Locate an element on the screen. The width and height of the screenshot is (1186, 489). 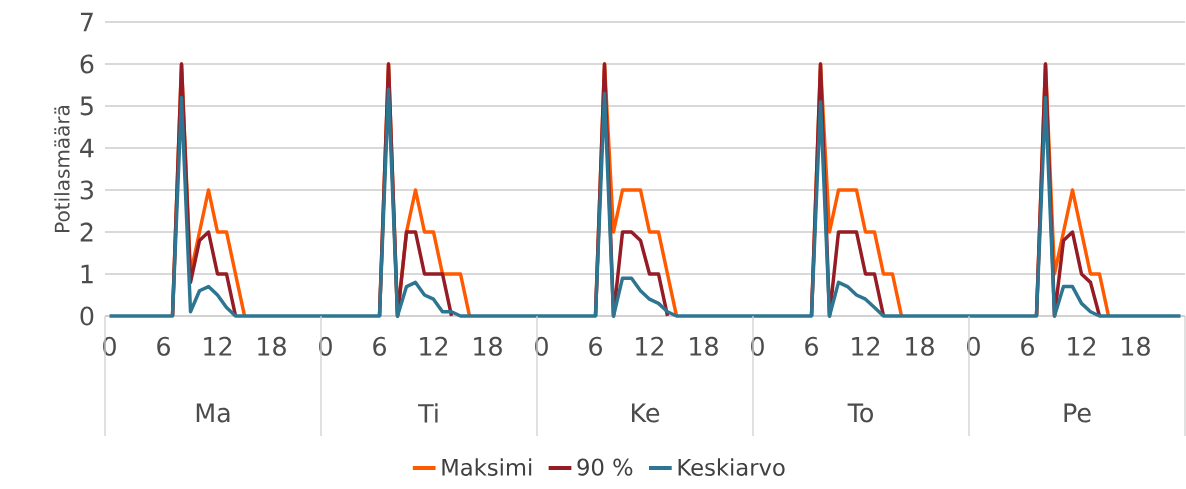
y-tick-label: 5 is located at coordinates (86, 106).